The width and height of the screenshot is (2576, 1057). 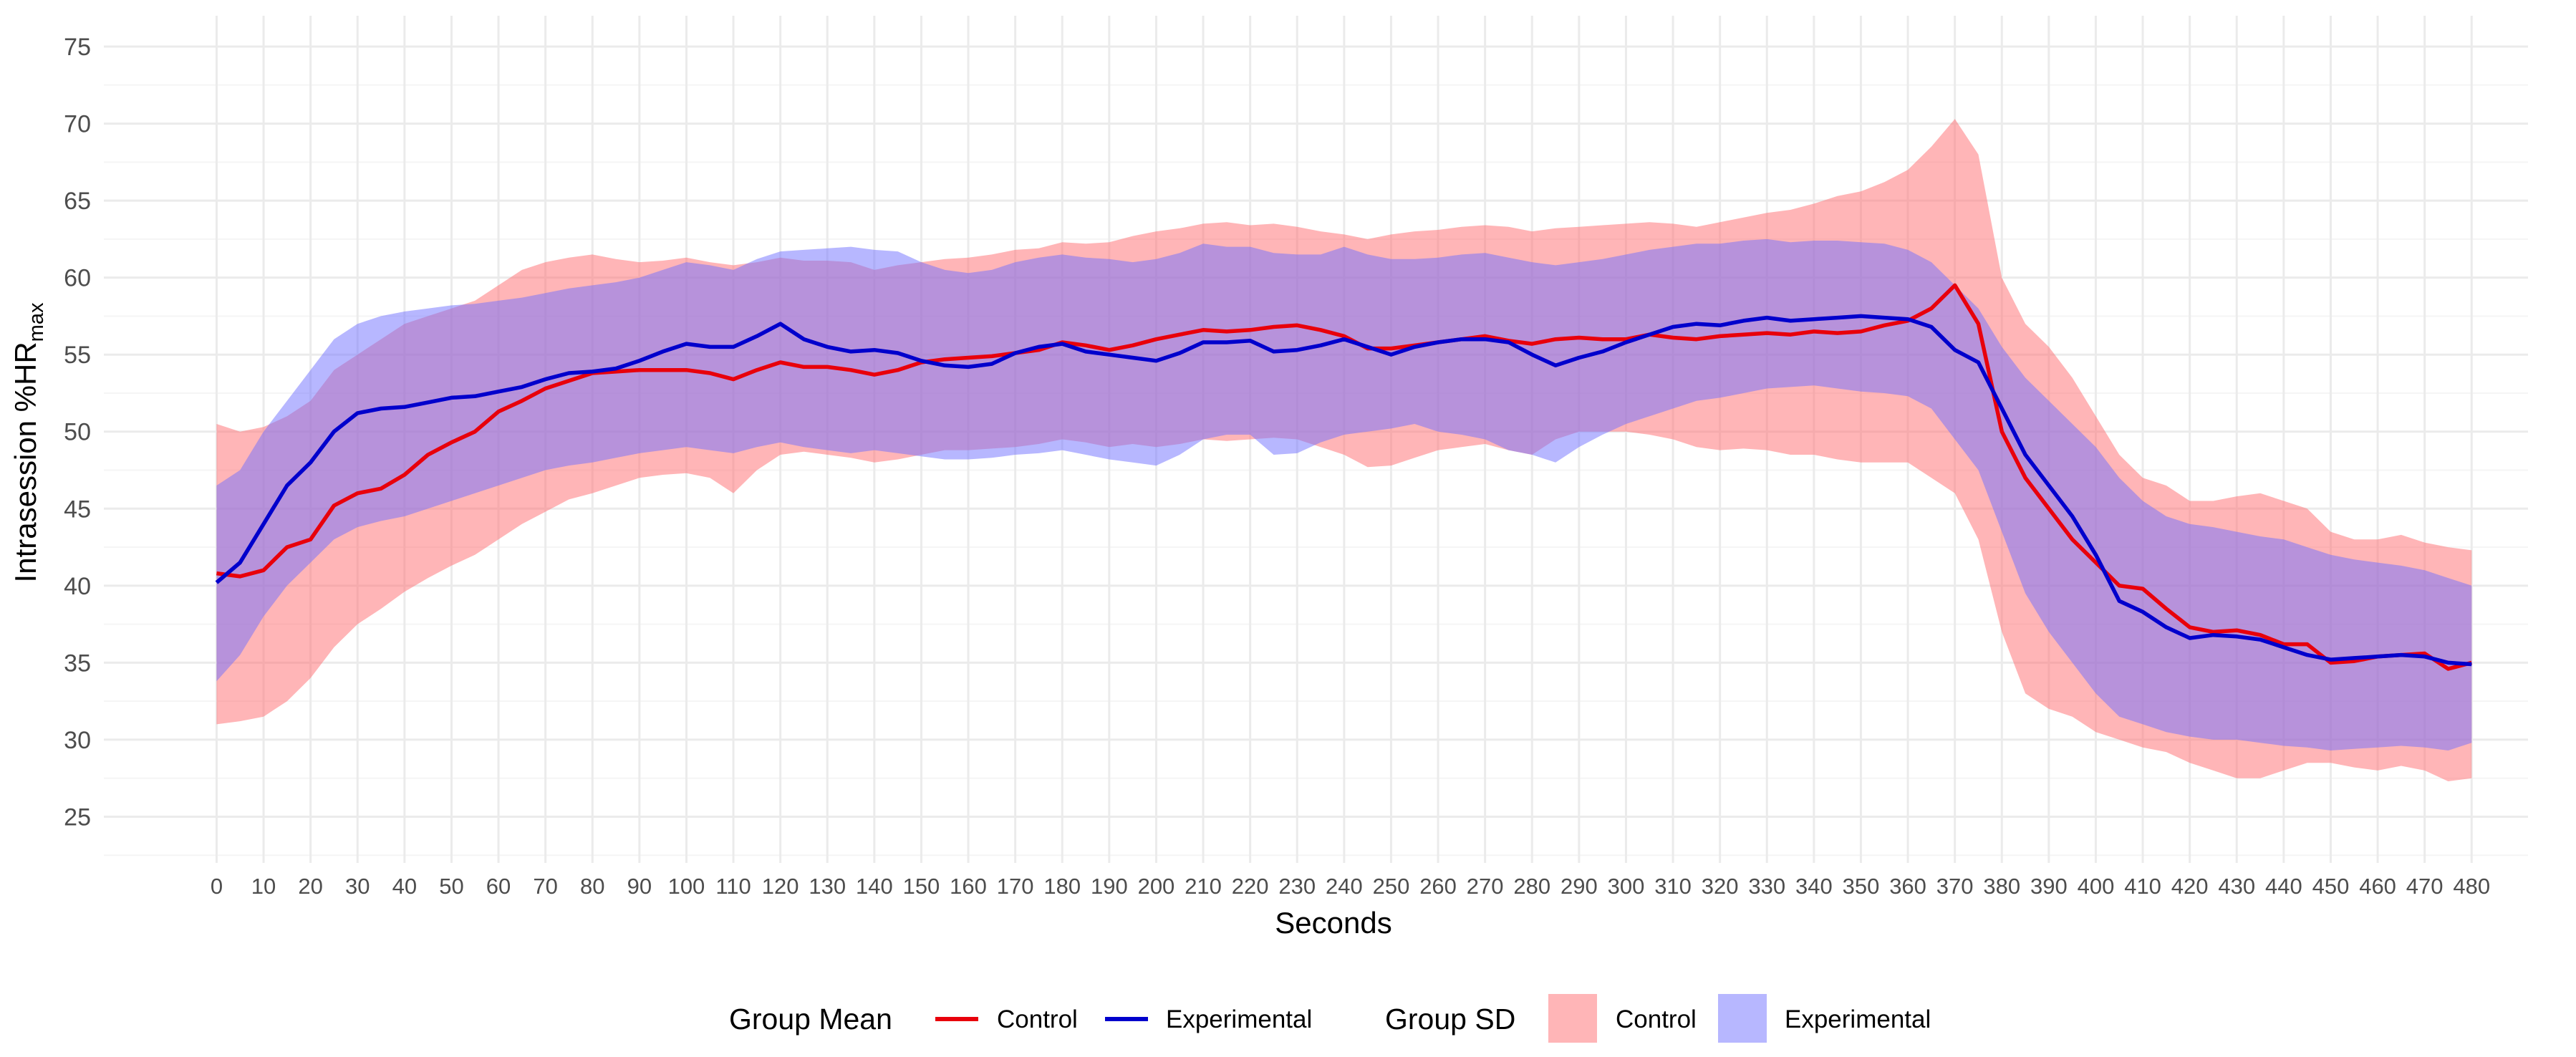 What do you see at coordinates (77, 510) in the screenshot?
I see `y-tick-label: 45` at bounding box center [77, 510].